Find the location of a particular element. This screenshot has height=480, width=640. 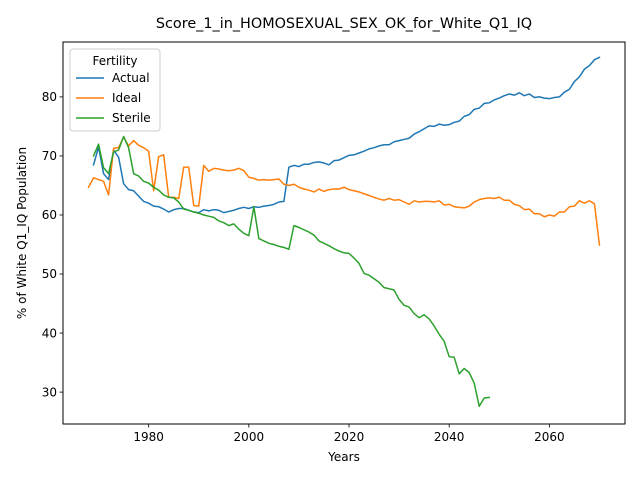

y-tick-label: 80 is located at coordinates (49, 97).